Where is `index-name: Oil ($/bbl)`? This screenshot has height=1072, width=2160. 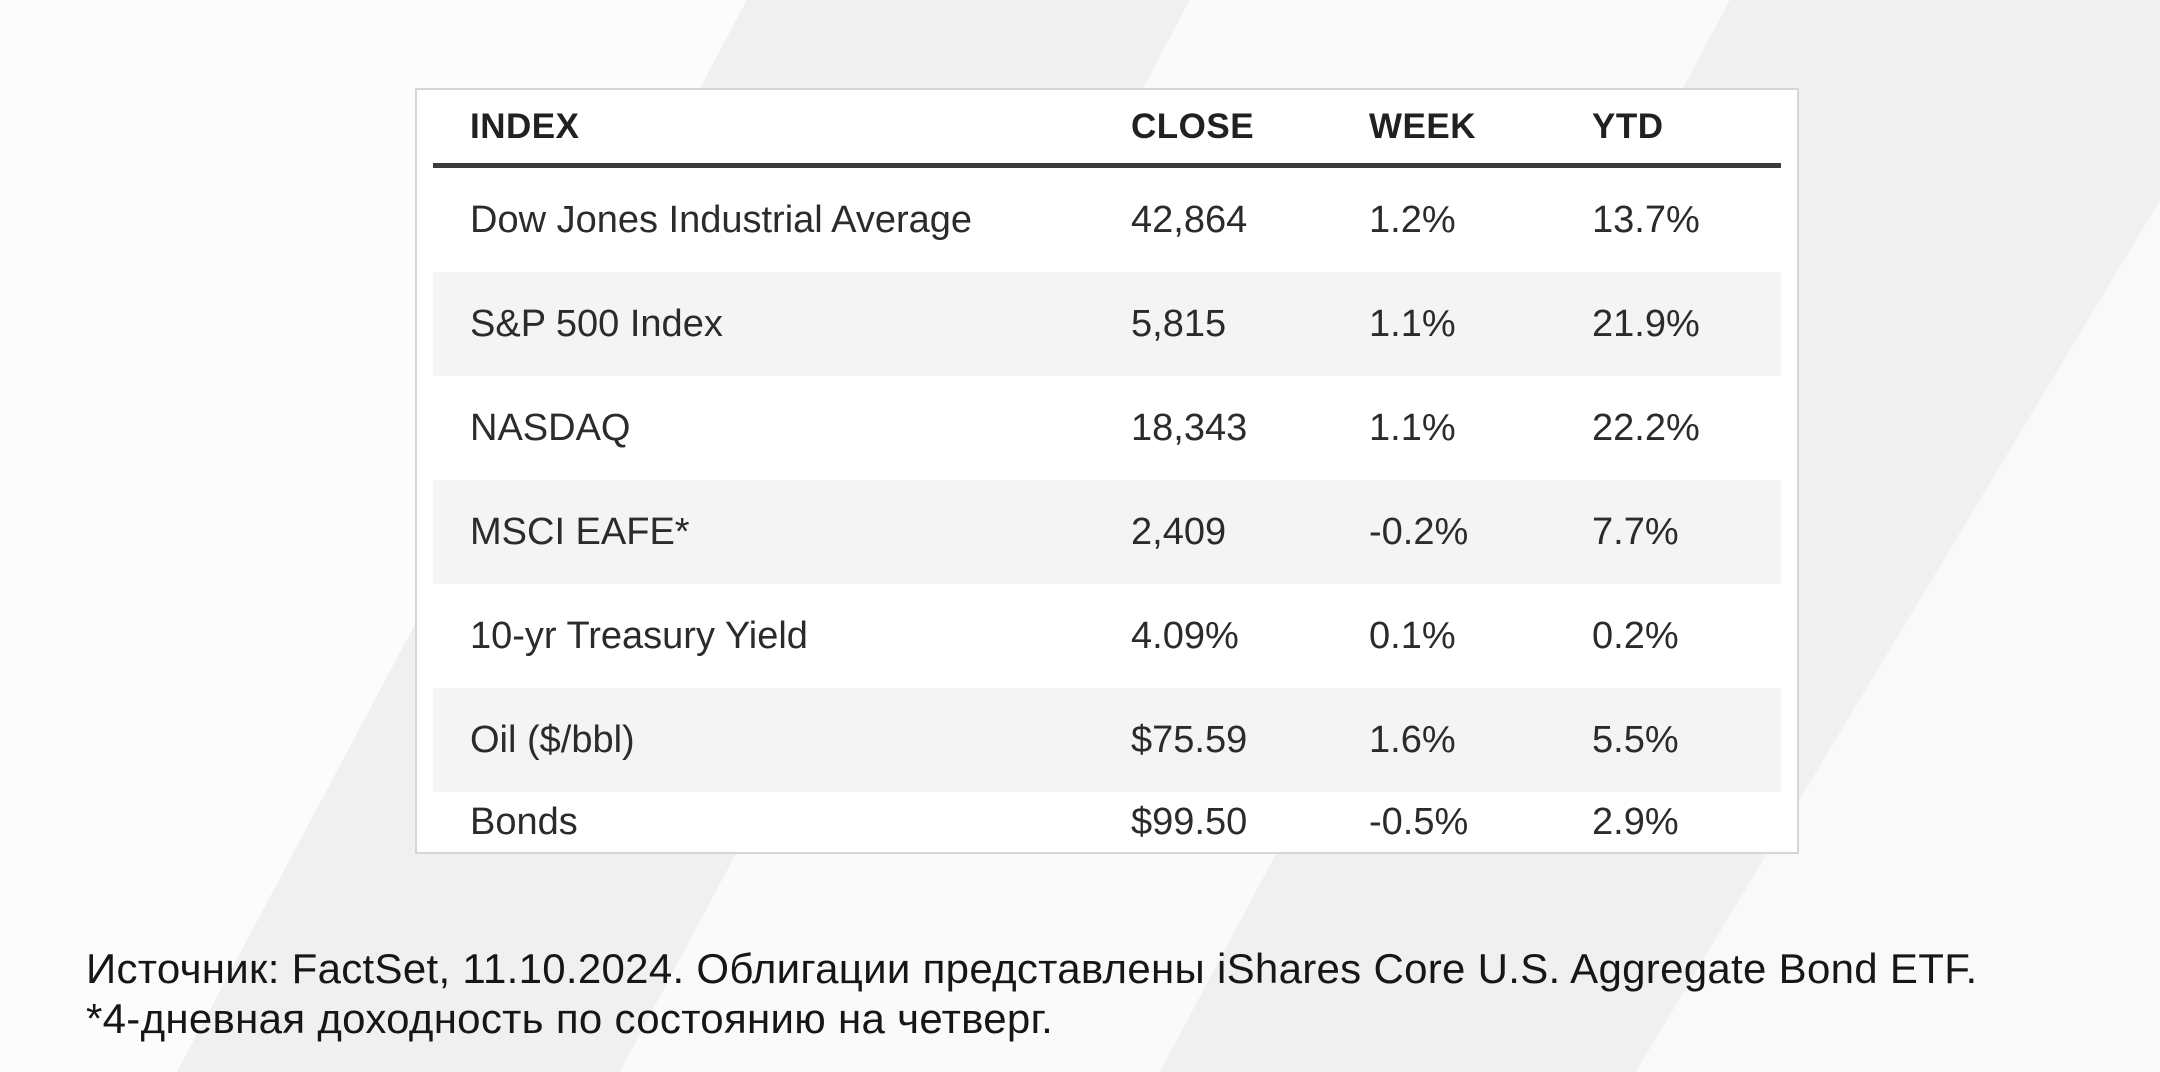 index-name: Oil ($/bbl) is located at coordinates (552, 739).